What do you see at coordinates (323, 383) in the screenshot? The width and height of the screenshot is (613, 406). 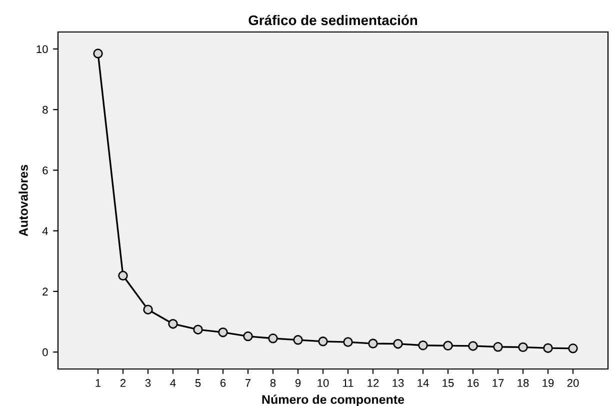 I see `x-tick-label: 10` at bounding box center [323, 383].